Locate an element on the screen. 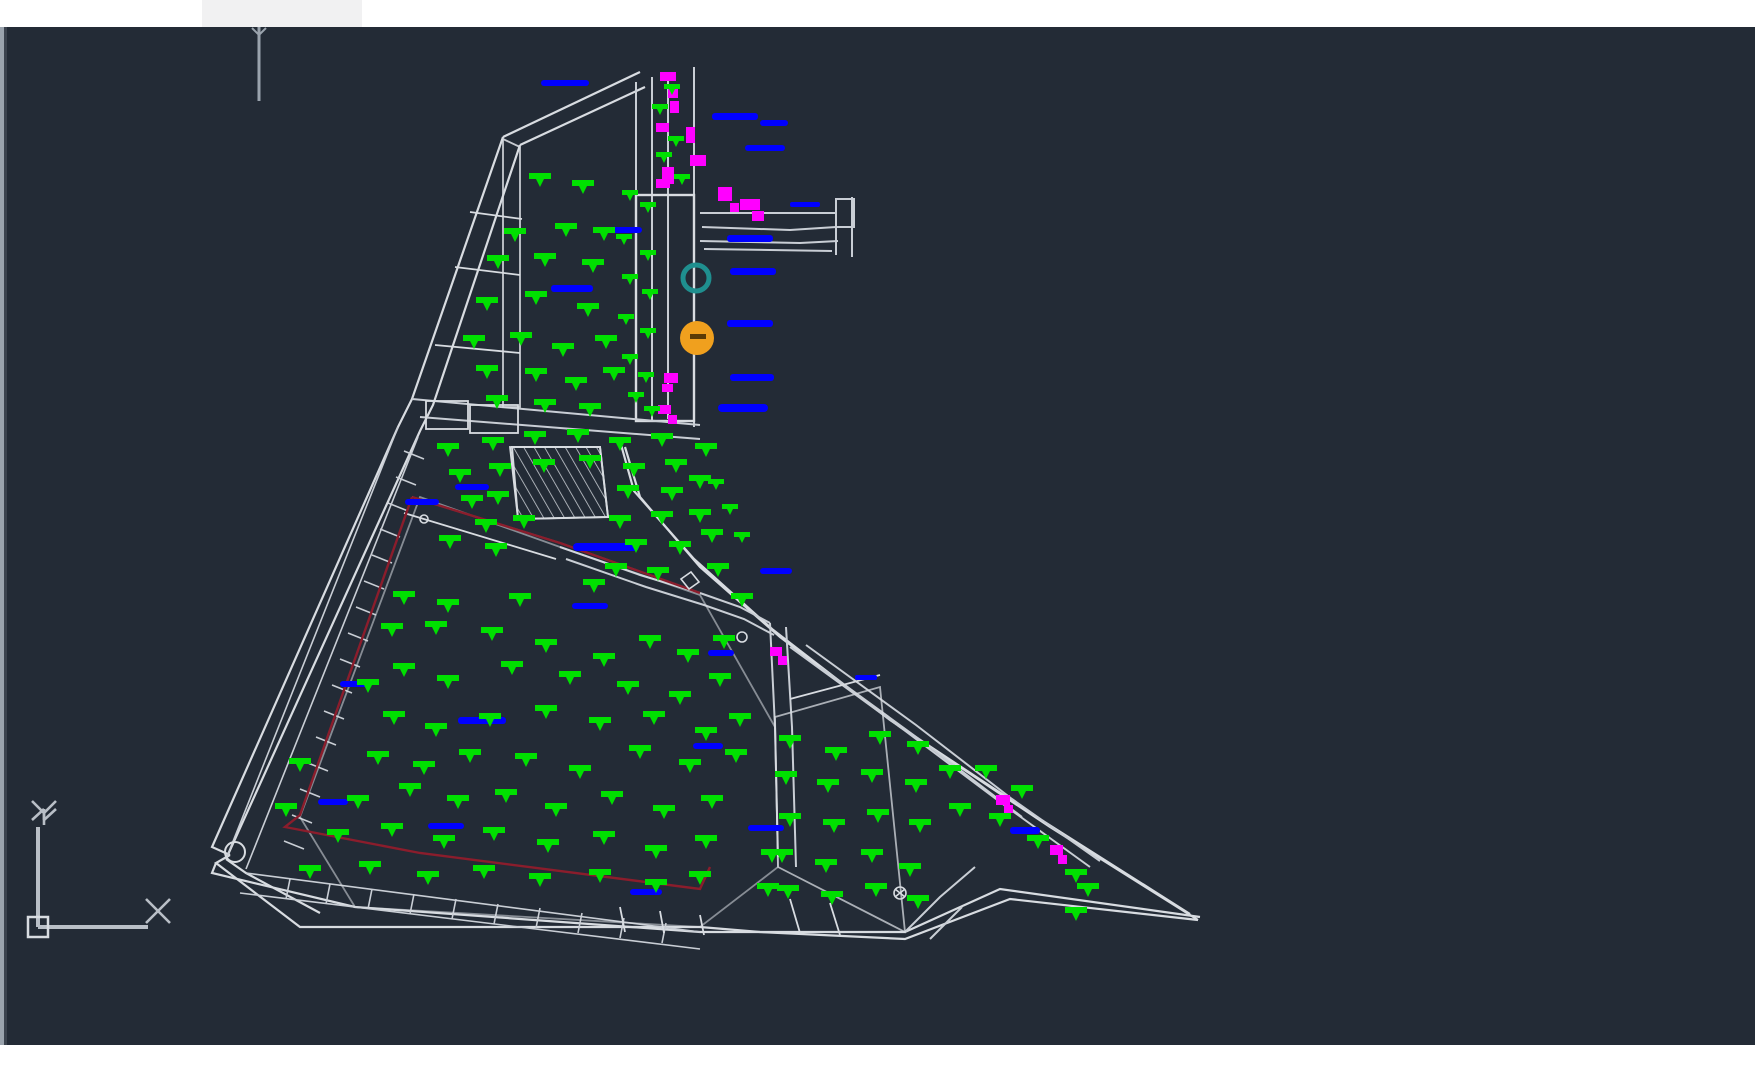  ucs-y-label is located at coordinates (44, 812).